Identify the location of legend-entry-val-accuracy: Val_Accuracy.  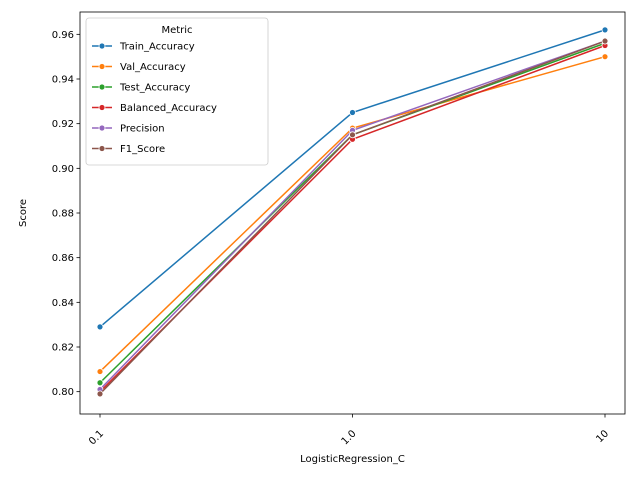
(139, 67).